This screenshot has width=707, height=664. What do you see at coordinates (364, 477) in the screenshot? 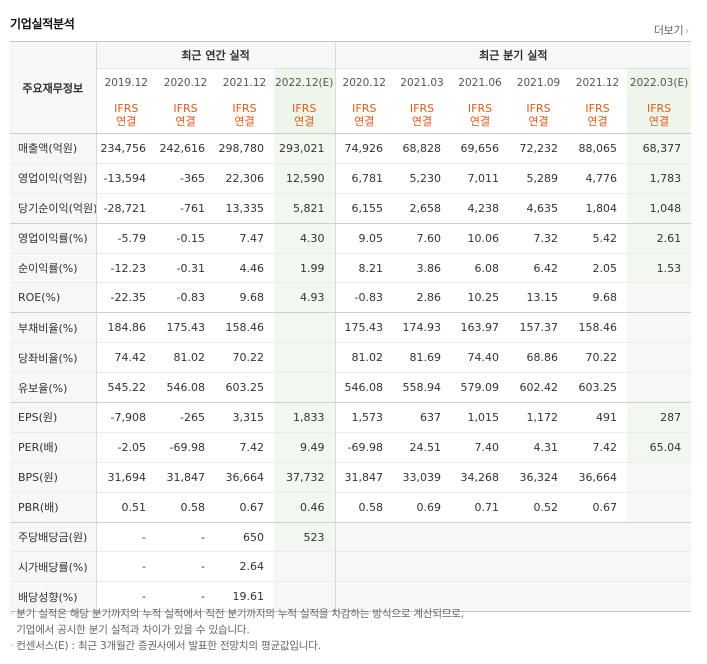
I see `table-cell: 31,847` at bounding box center [364, 477].